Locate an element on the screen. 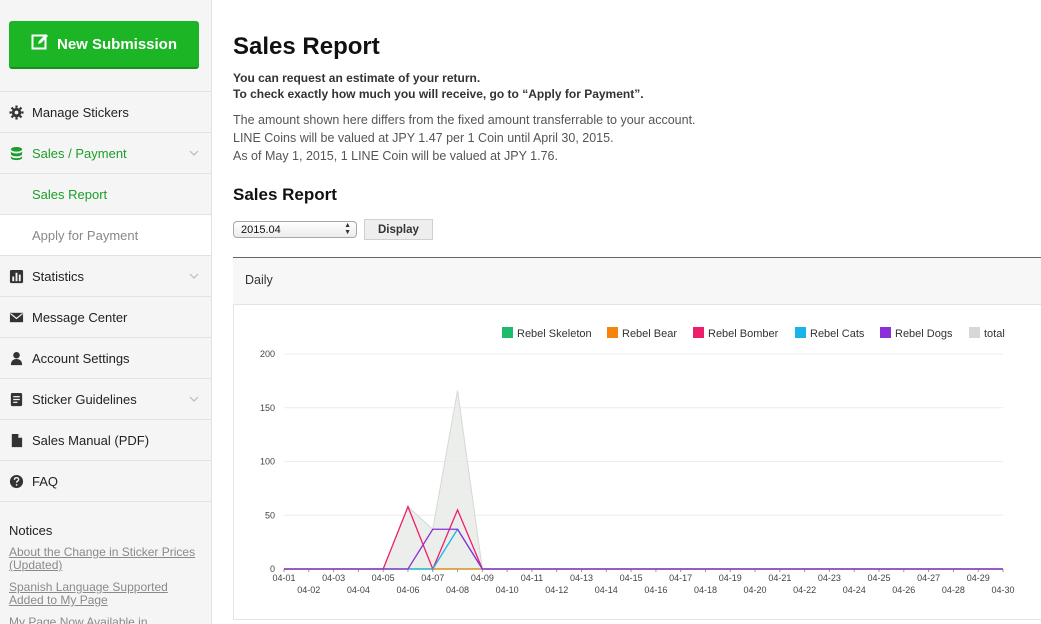 Image resolution: width=1041 pixels, height=624 pixels. x-tick-label: 04-18 is located at coordinates (705, 590).